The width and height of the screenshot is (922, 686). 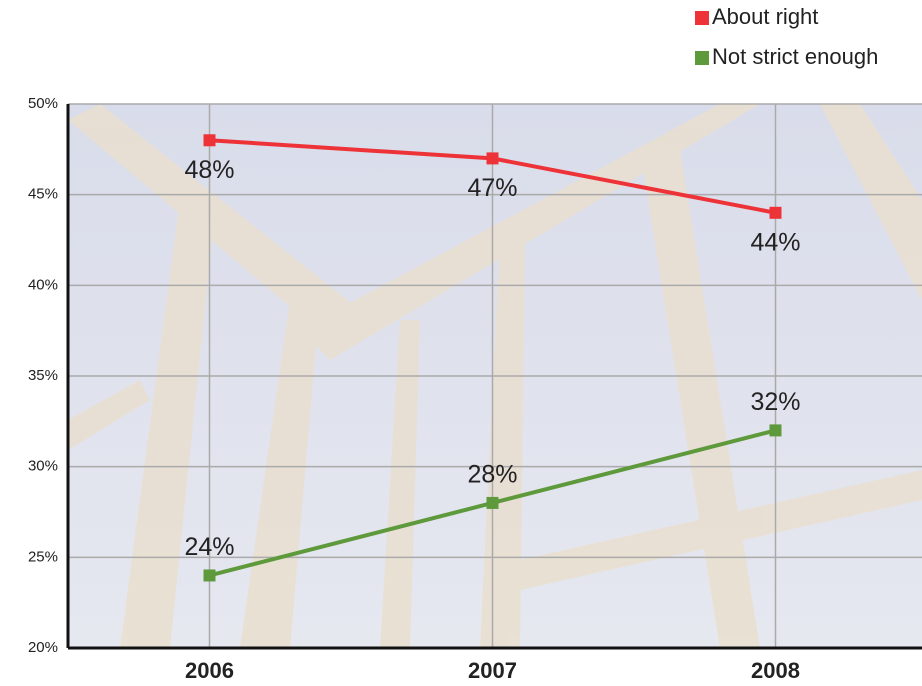 What do you see at coordinates (209, 670) in the screenshot?
I see `x-tick-label: 2006` at bounding box center [209, 670].